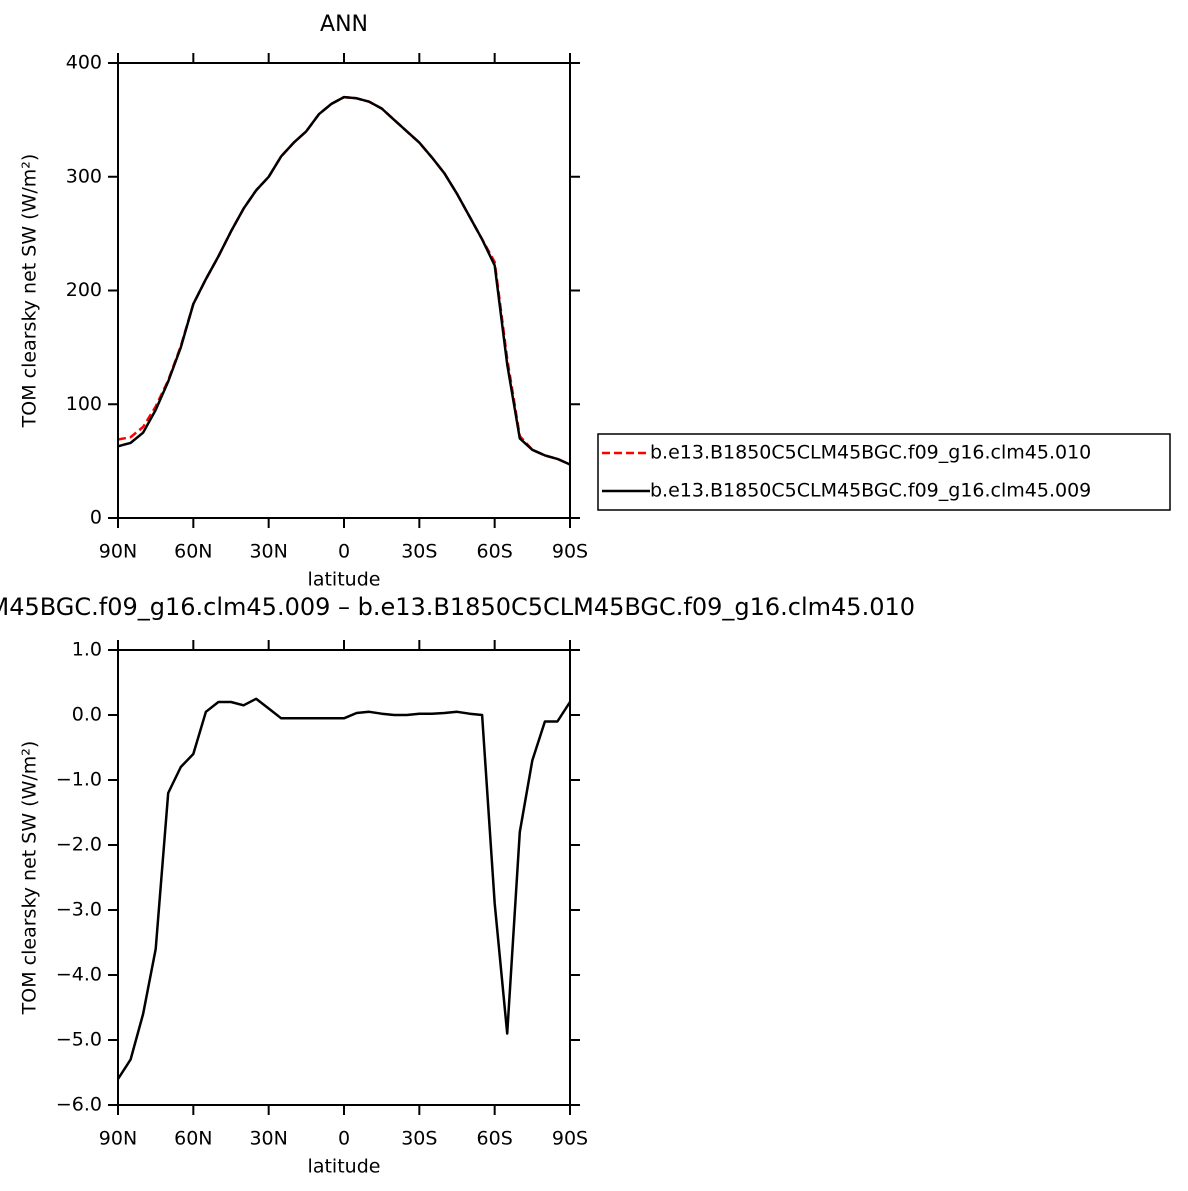 Image resolution: width=1188 pixels, height=1191 pixels. What do you see at coordinates (79, 910) in the screenshot?
I see `y-tick-label: −3.0` at bounding box center [79, 910].